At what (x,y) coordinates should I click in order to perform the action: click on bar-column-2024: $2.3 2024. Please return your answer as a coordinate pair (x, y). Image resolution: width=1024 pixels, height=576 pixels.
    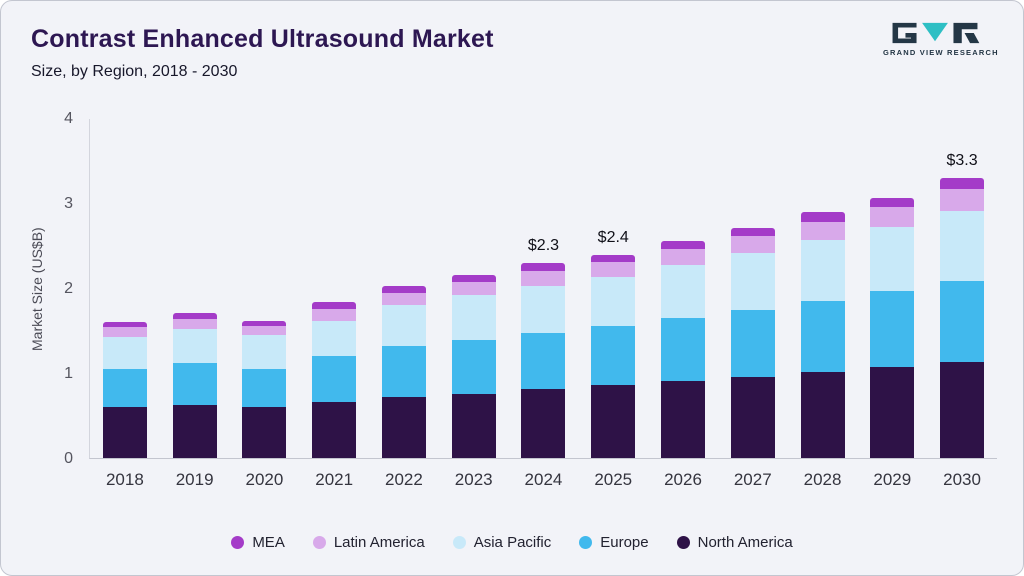
    Looking at the image, I should click on (543, 304).